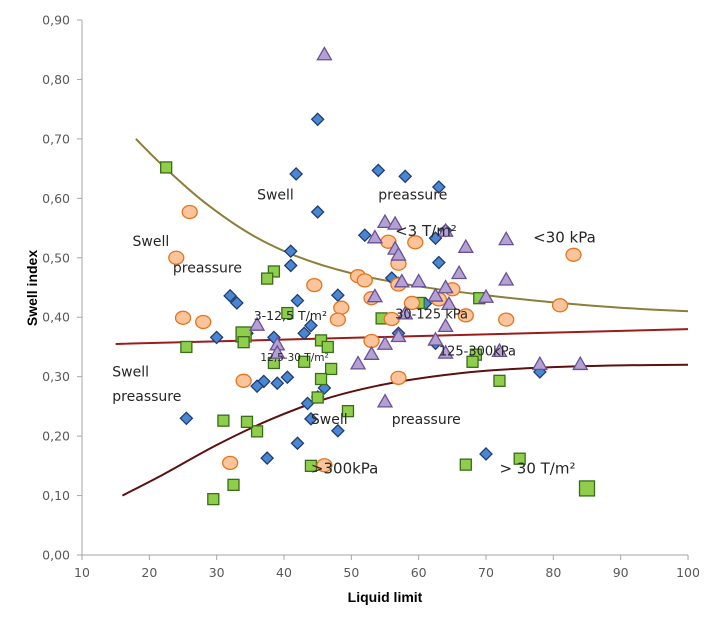 The width and height of the screenshot is (714, 618). Describe the element at coordinates (385, 597) in the screenshot. I see `x-axis-title: Liquid limit` at that location.